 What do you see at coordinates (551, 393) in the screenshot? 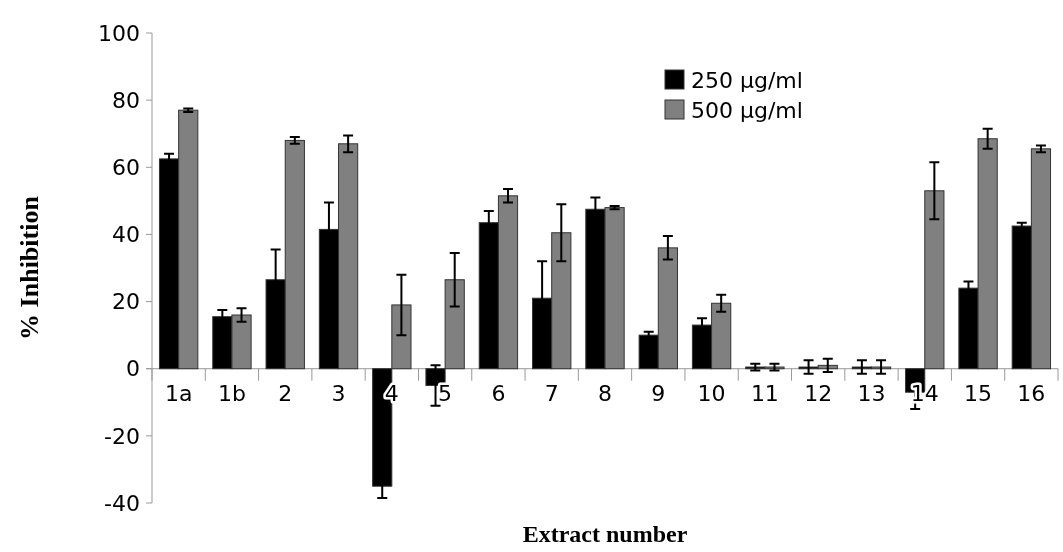
I see `x-tick-label: 7` at bounding box center [551, 393].